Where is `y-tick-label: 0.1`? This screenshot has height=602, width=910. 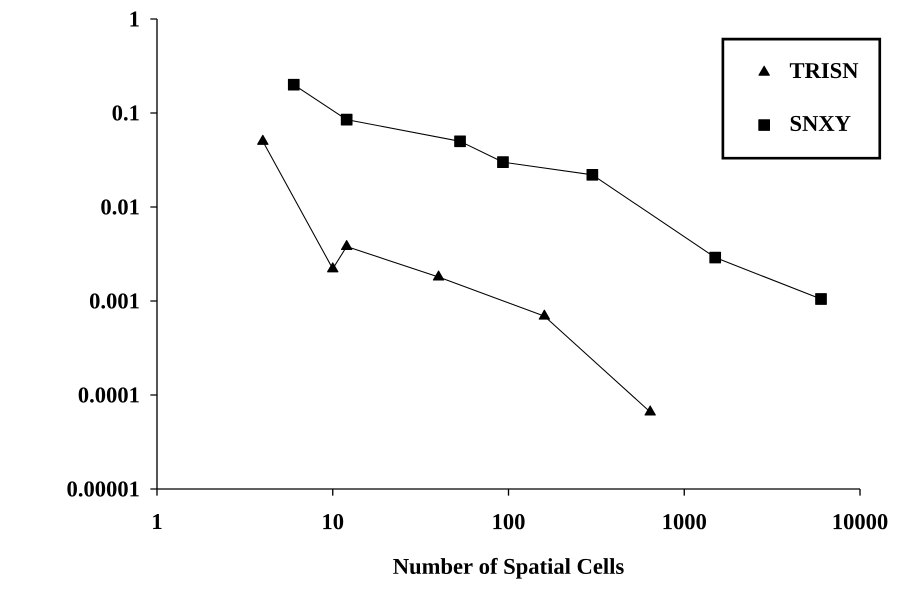 y-tick-label: 0.1 is located at coordinates (125, 113).